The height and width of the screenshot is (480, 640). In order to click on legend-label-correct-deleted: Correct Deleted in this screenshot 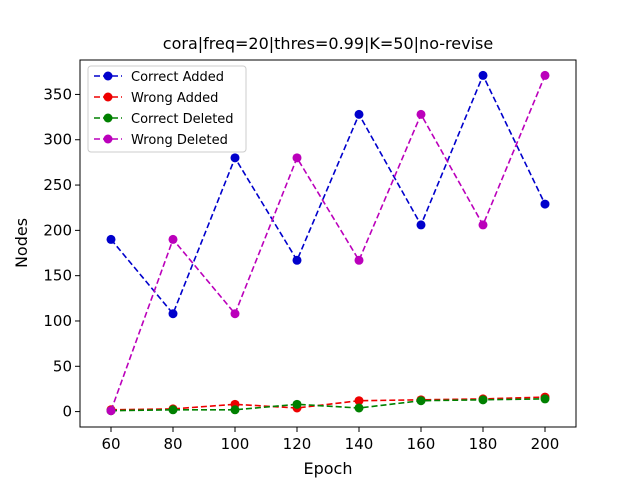, I will do `click(182, 119)`.